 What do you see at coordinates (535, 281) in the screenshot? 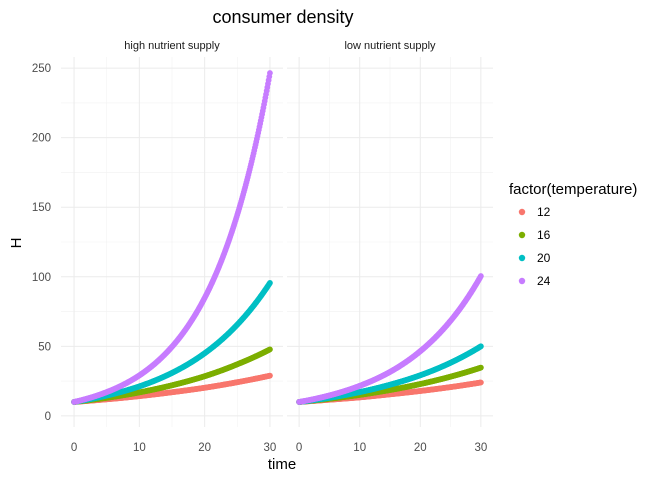
I see `legend-item-24: 24` at bounding box center [535, 281].